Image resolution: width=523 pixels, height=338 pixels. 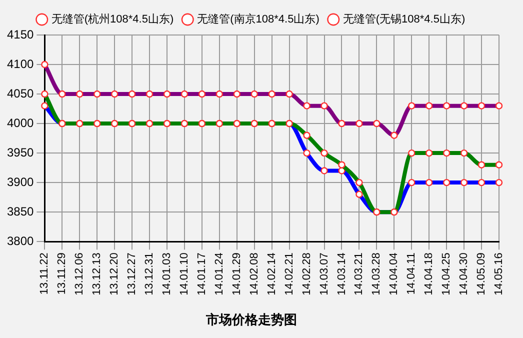 I want to click on x-tick-label: 14.04.30, so click(x=464, y=274).